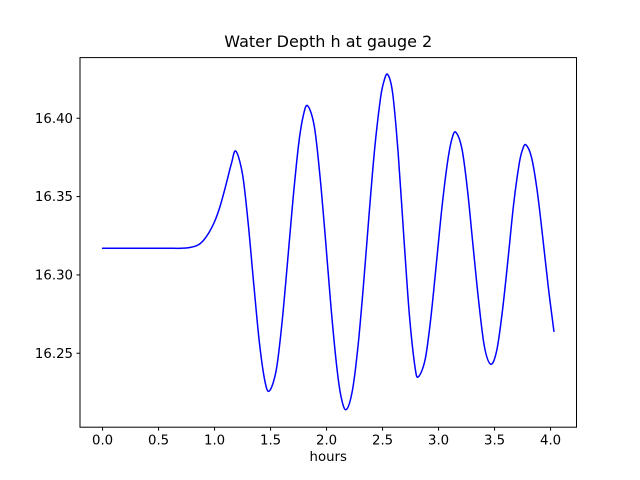 This screenshot has height=480, width=640. What do you see at coordinates (54, 276) in the screenshot?
I see `y-tick-label: 16.30` at bounding box center [54, 276].